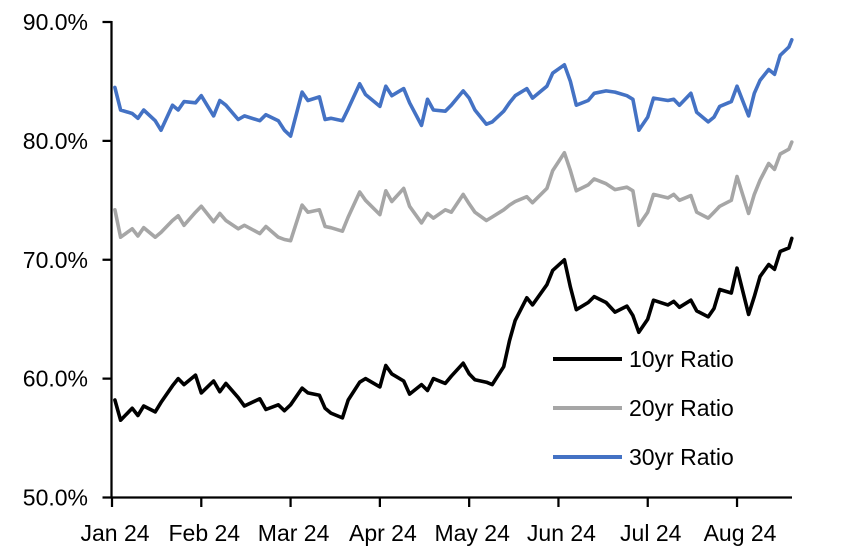 The image size is (852, 551). Describe the element at coordinates (453, 191) in the screenshot. I see `series-line-20yr-ratio` at that location.